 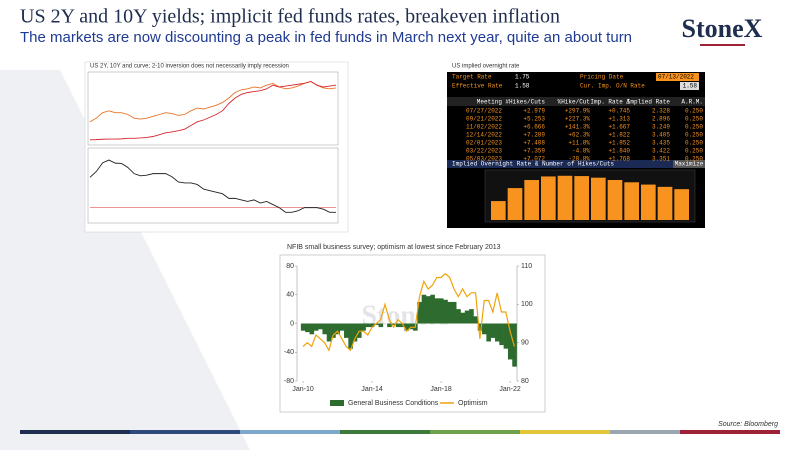 I want to click on cell: +1.840, so click(x=619, y=151).